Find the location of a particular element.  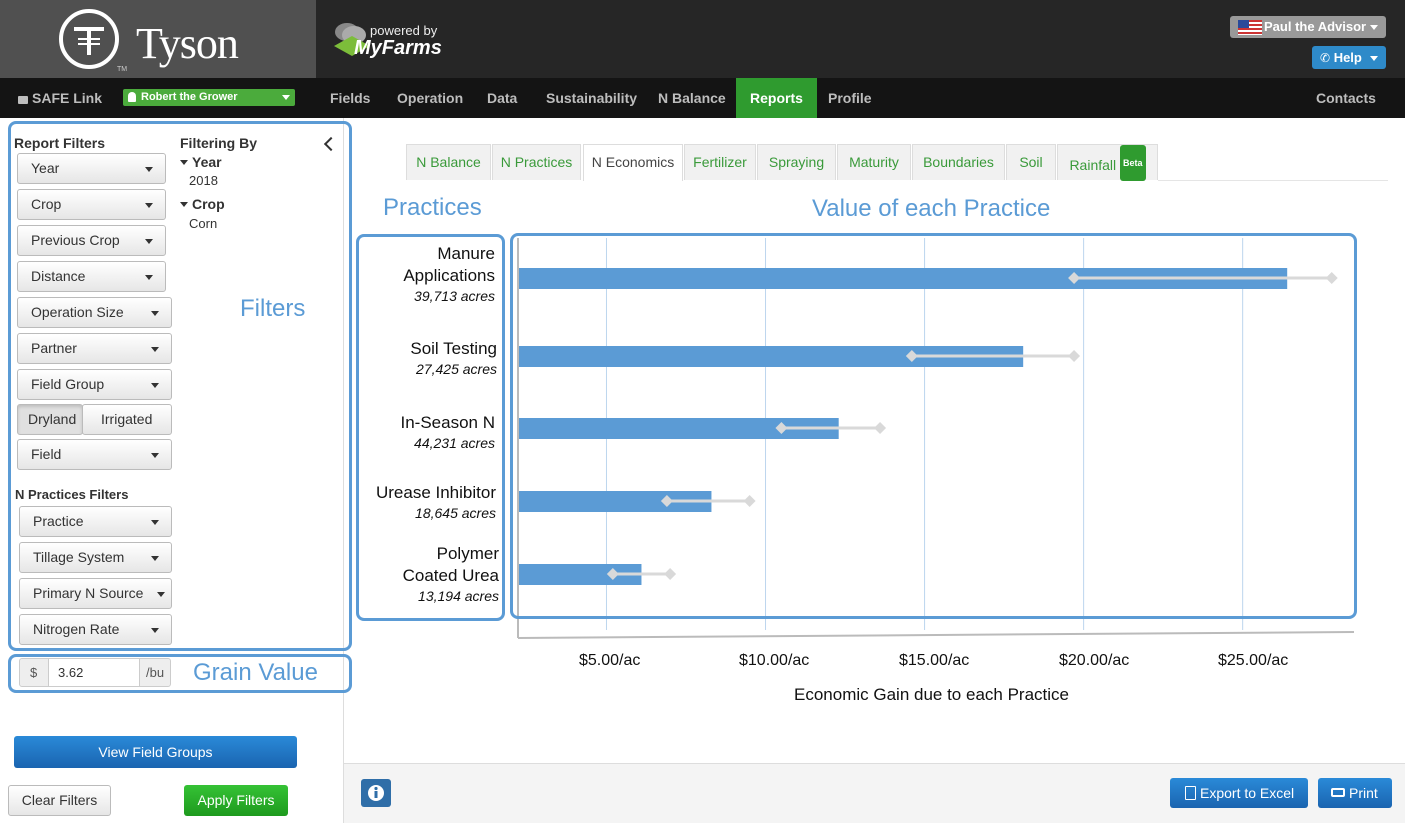

grain-value-input is located at coordinates (94, 672).